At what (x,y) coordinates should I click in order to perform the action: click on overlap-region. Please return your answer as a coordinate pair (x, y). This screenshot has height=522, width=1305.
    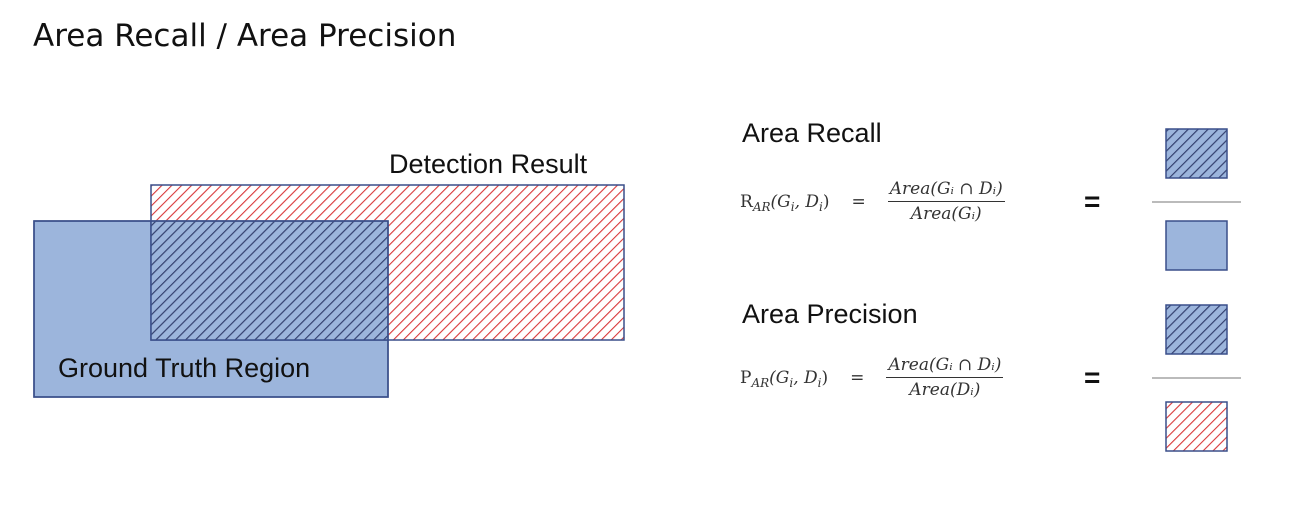
    Looking at the image, I should click on (269, 280).